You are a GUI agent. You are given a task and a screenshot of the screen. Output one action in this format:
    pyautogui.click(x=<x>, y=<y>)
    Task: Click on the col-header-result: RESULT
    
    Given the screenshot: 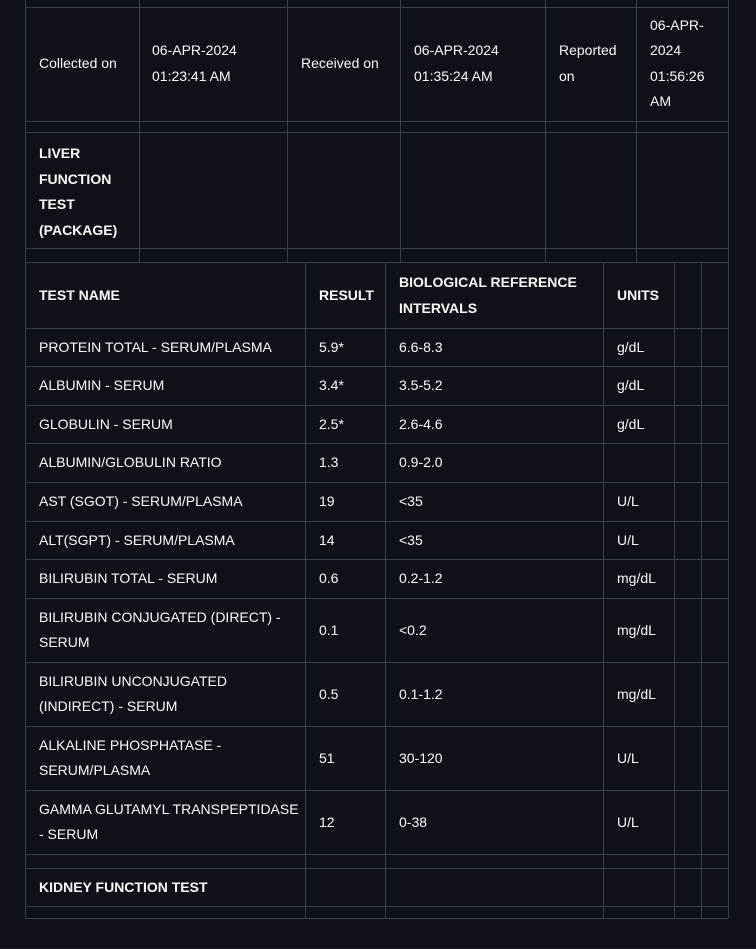 What is the action you would take?
    pyautogui.click(x=346, y=295)
    